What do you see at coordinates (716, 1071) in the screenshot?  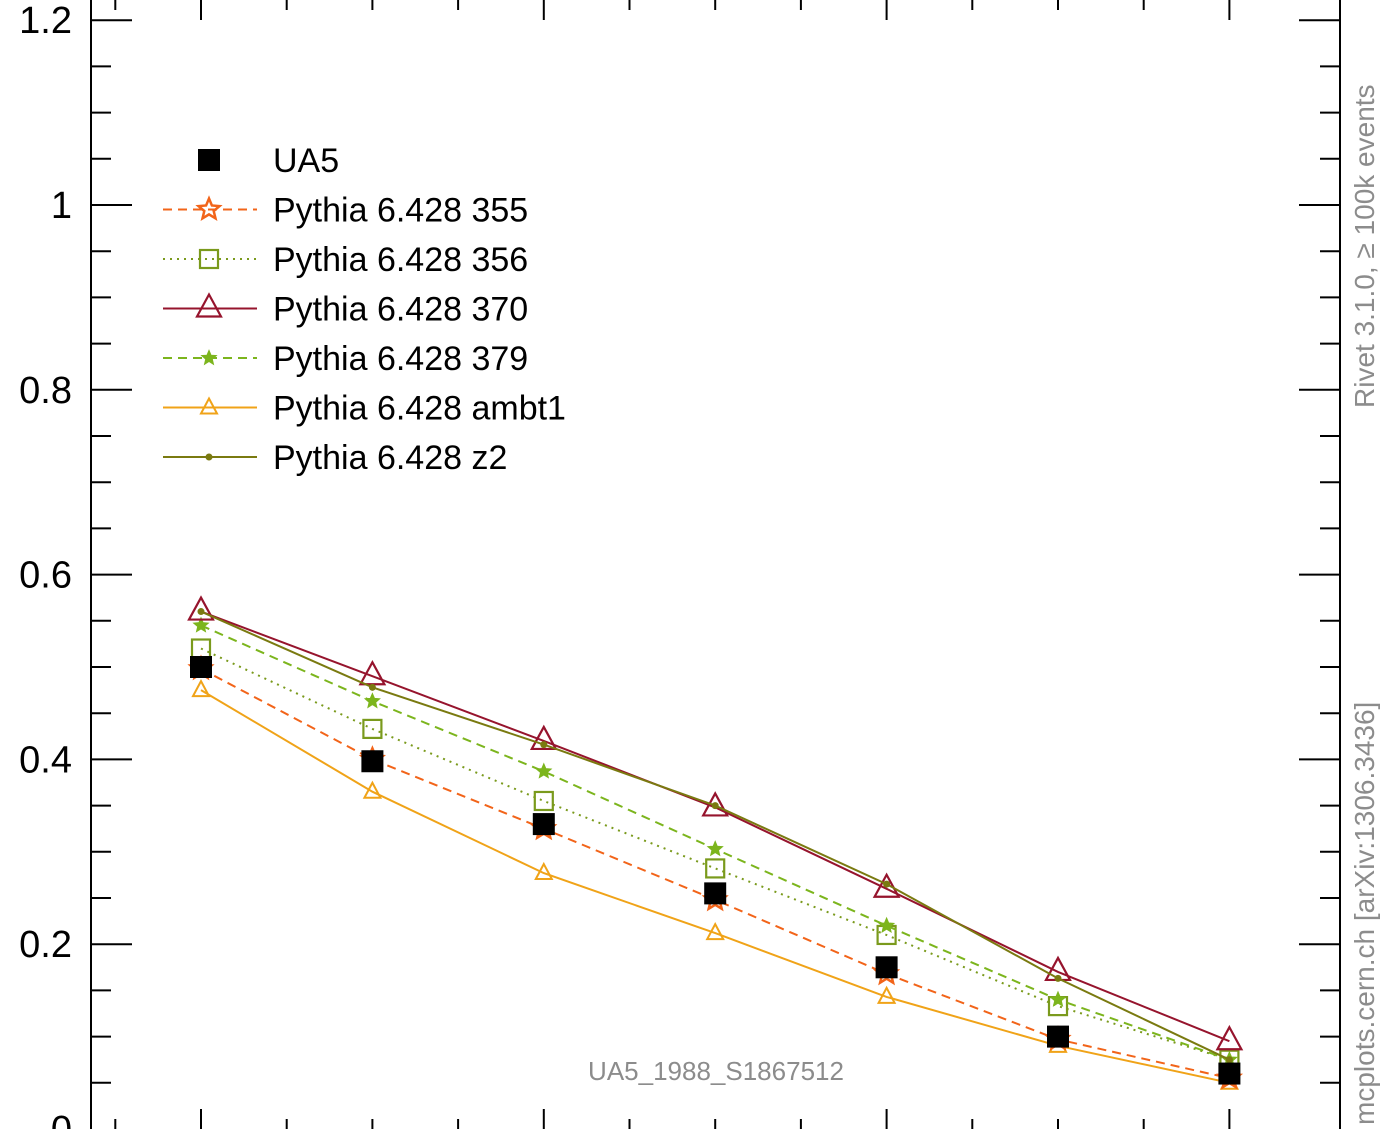 I see `analysis-watermark: UA5_1988_S1867512` at bounding box center [716, 1071].